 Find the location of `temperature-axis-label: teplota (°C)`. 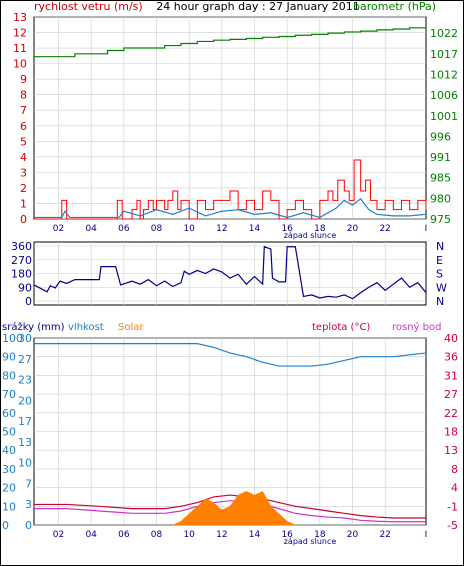

temperature-axis-label: teplota (°C) is located at coordinates (341, 327).